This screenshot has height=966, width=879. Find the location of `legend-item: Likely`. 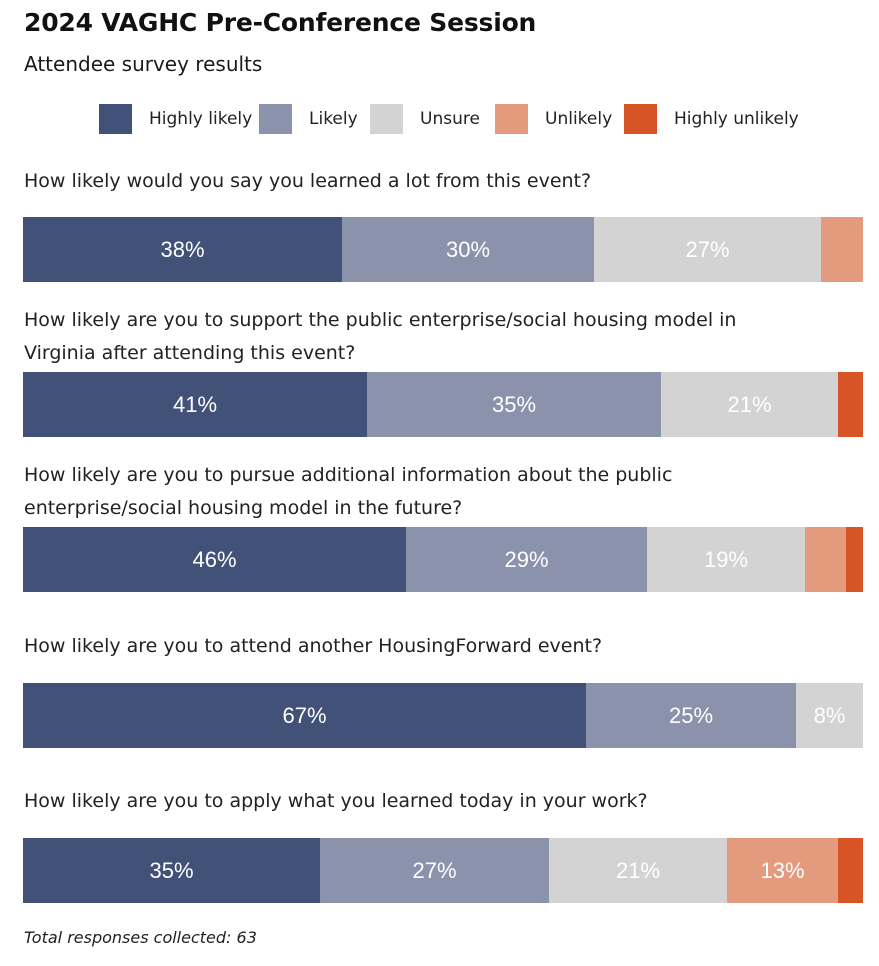

legend-item: Likely is located at coordinates (308, 119).